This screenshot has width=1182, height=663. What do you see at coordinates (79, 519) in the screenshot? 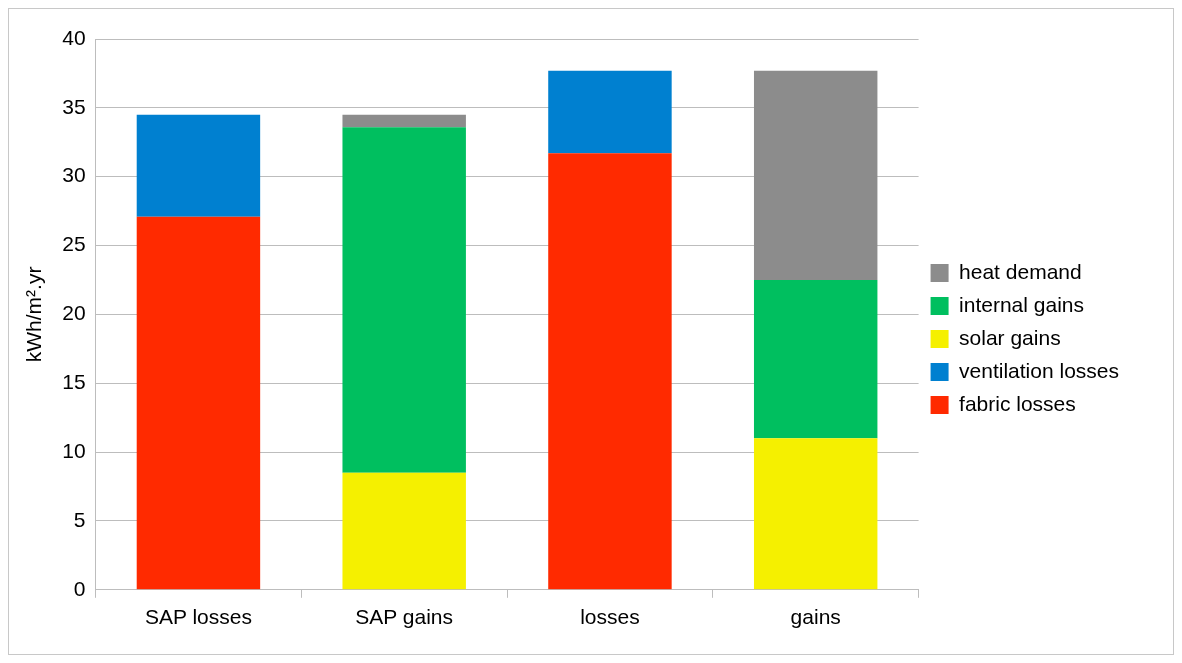
I see `y-tick-label: 5` at bounding box center [79, 519].